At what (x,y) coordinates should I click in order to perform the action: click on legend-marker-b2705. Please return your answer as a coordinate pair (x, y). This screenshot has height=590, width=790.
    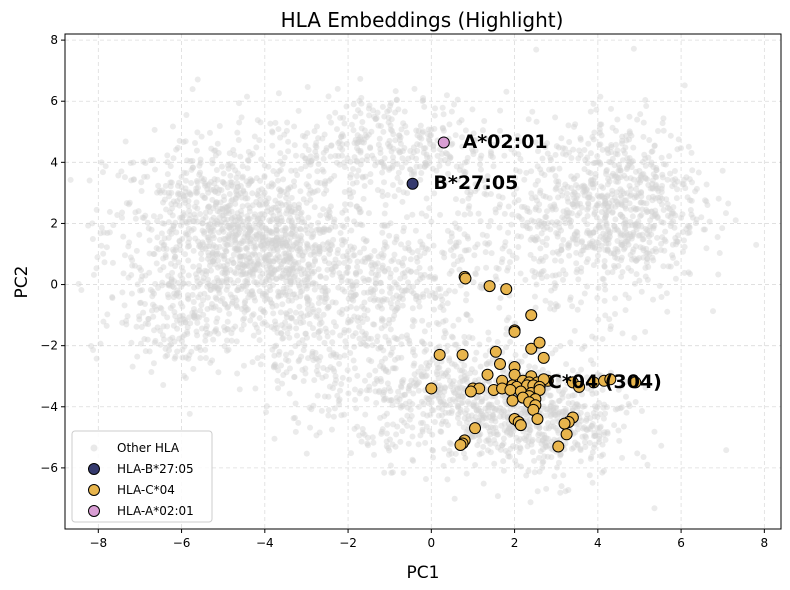
    Looking at the image, I should click on (94, 469).